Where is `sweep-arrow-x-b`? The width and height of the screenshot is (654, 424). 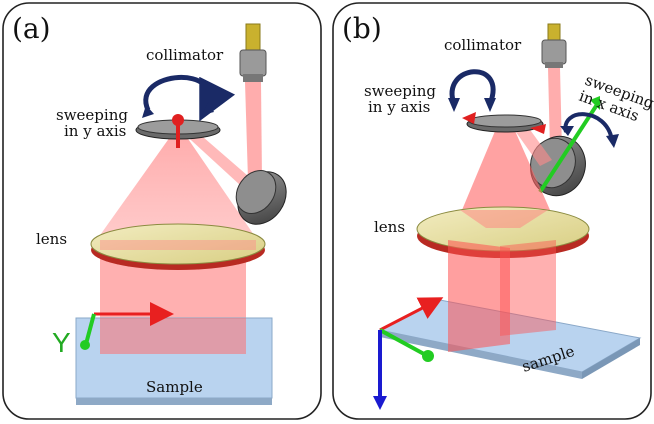
sweep-arrow-x-b is located at coordinates (588, 126).